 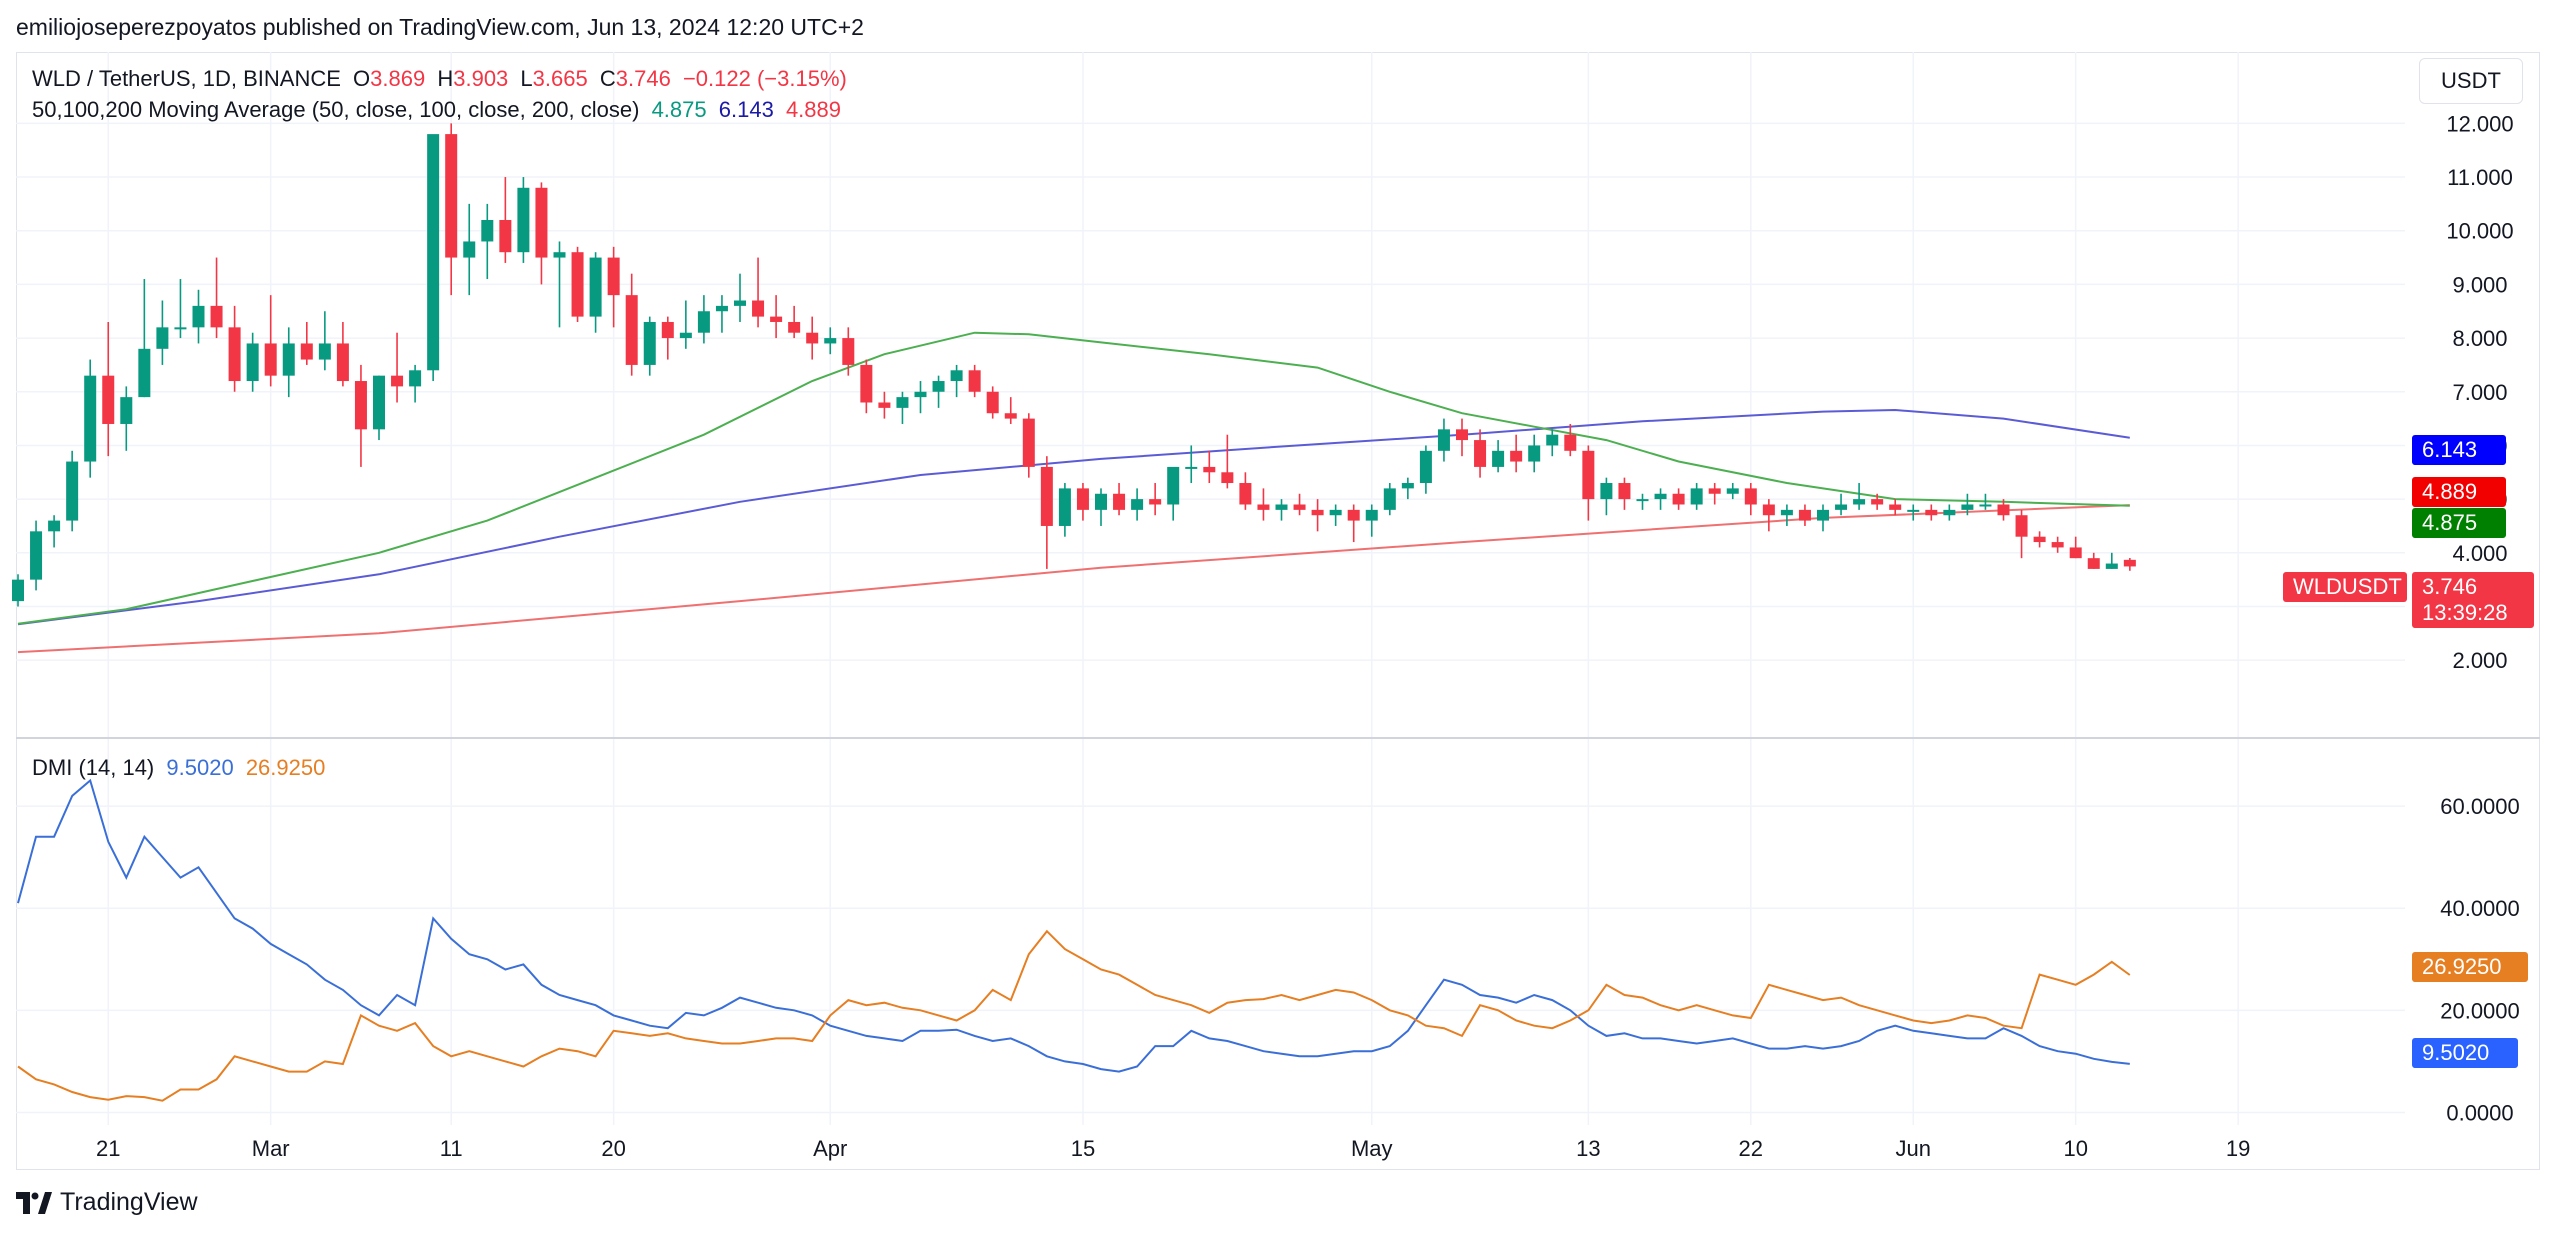 What do you see at coordinates (2480, 177) in the screenshot?
I see `y-tick-label: 11.000` at bounding box center [2480, 177].